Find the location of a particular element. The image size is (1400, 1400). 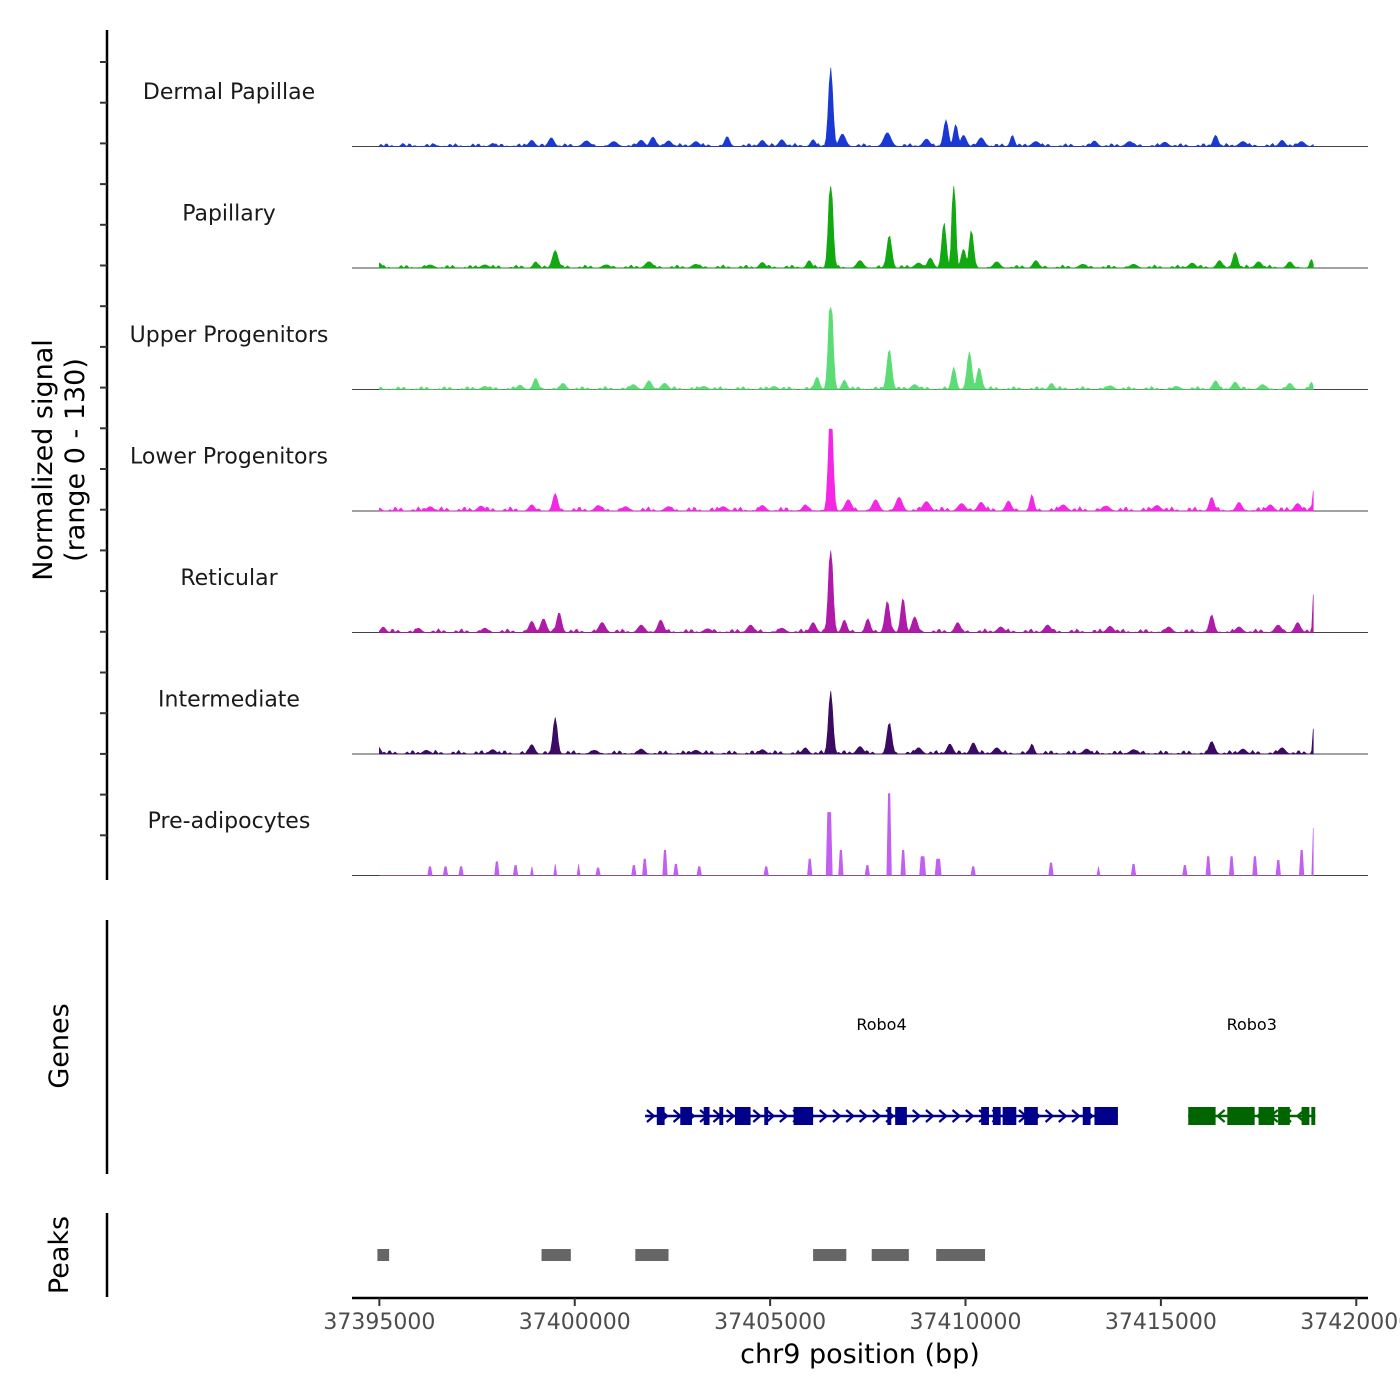

x-tick-label: 37410000 is located at coordinates (966, 1322).